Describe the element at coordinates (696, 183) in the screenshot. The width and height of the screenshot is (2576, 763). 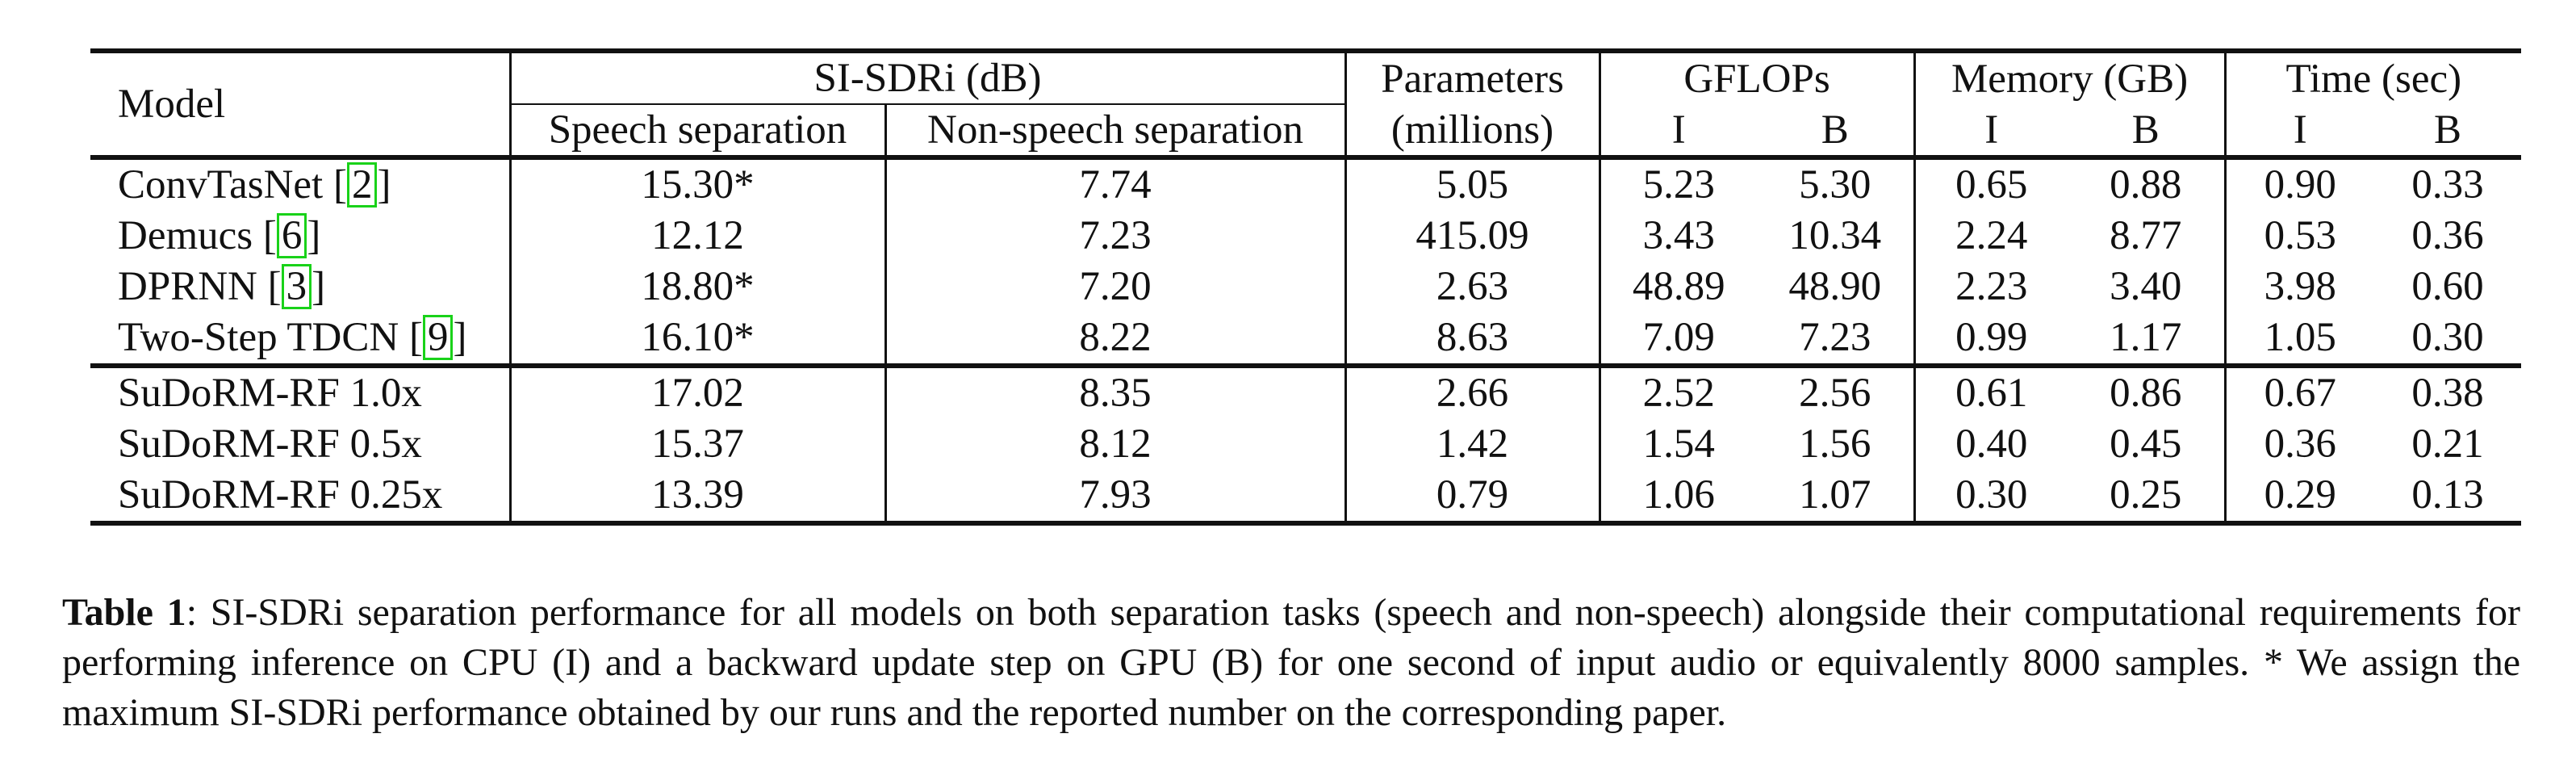
I see `speech-sisdri: 15.30*` at that location.